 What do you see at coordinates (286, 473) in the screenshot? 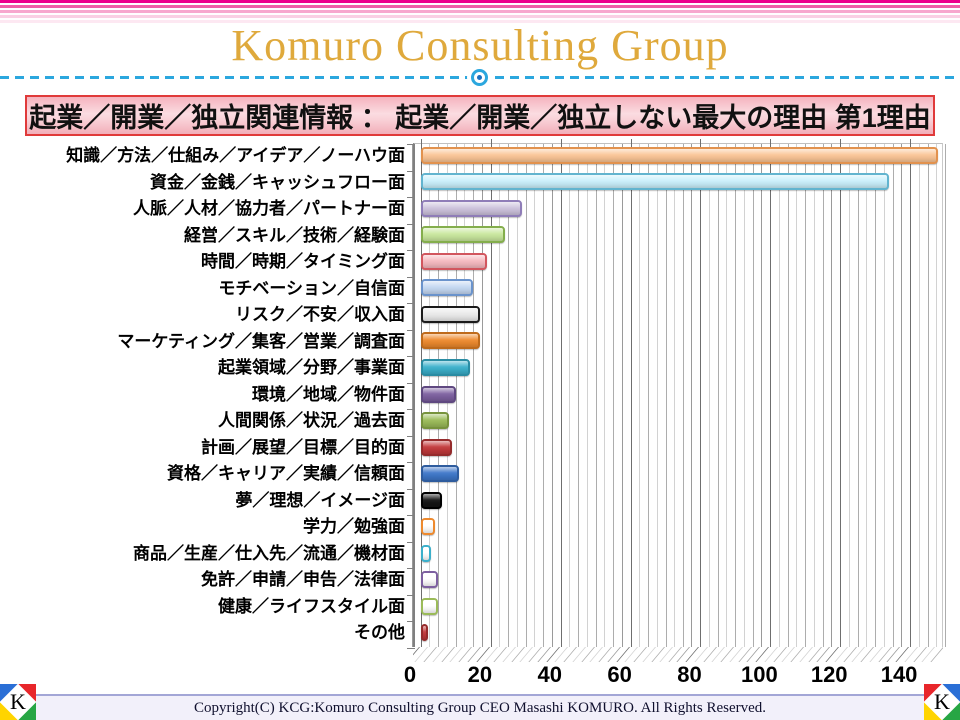
I see `category-label: 資格／キャリア／実績／信頼面` at bounding box center [286, 473].